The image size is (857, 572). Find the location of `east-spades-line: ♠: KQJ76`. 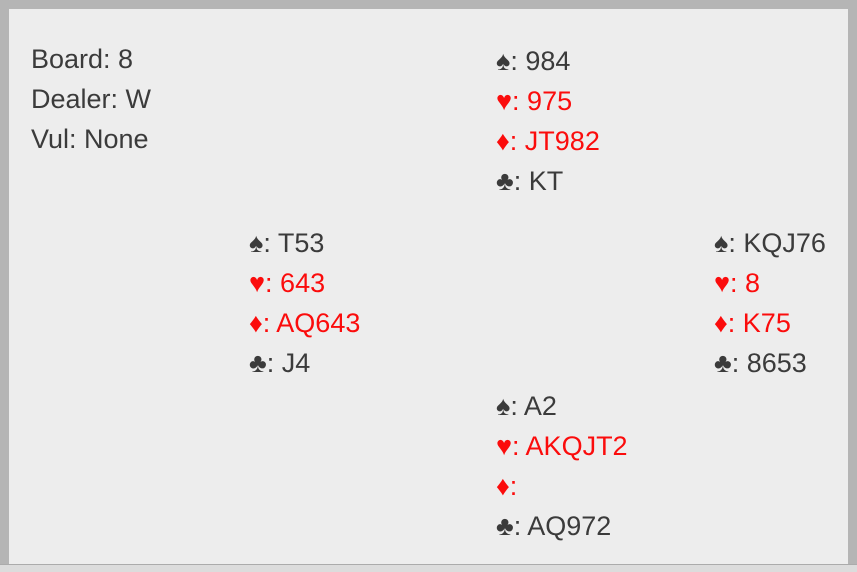

east-spades-line: ♠: KQJ76 is located at coordinates (770, 243).